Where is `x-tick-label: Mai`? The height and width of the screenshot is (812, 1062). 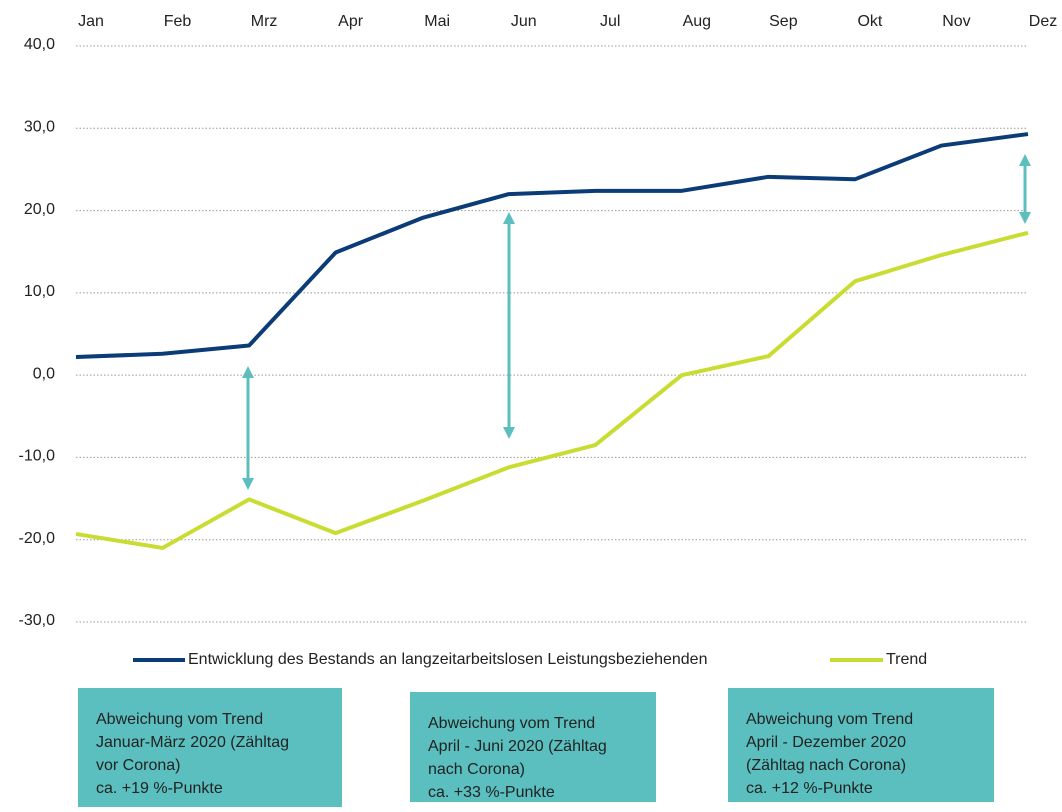
x-tick-label: Mai is located at coordinates (437, 21).